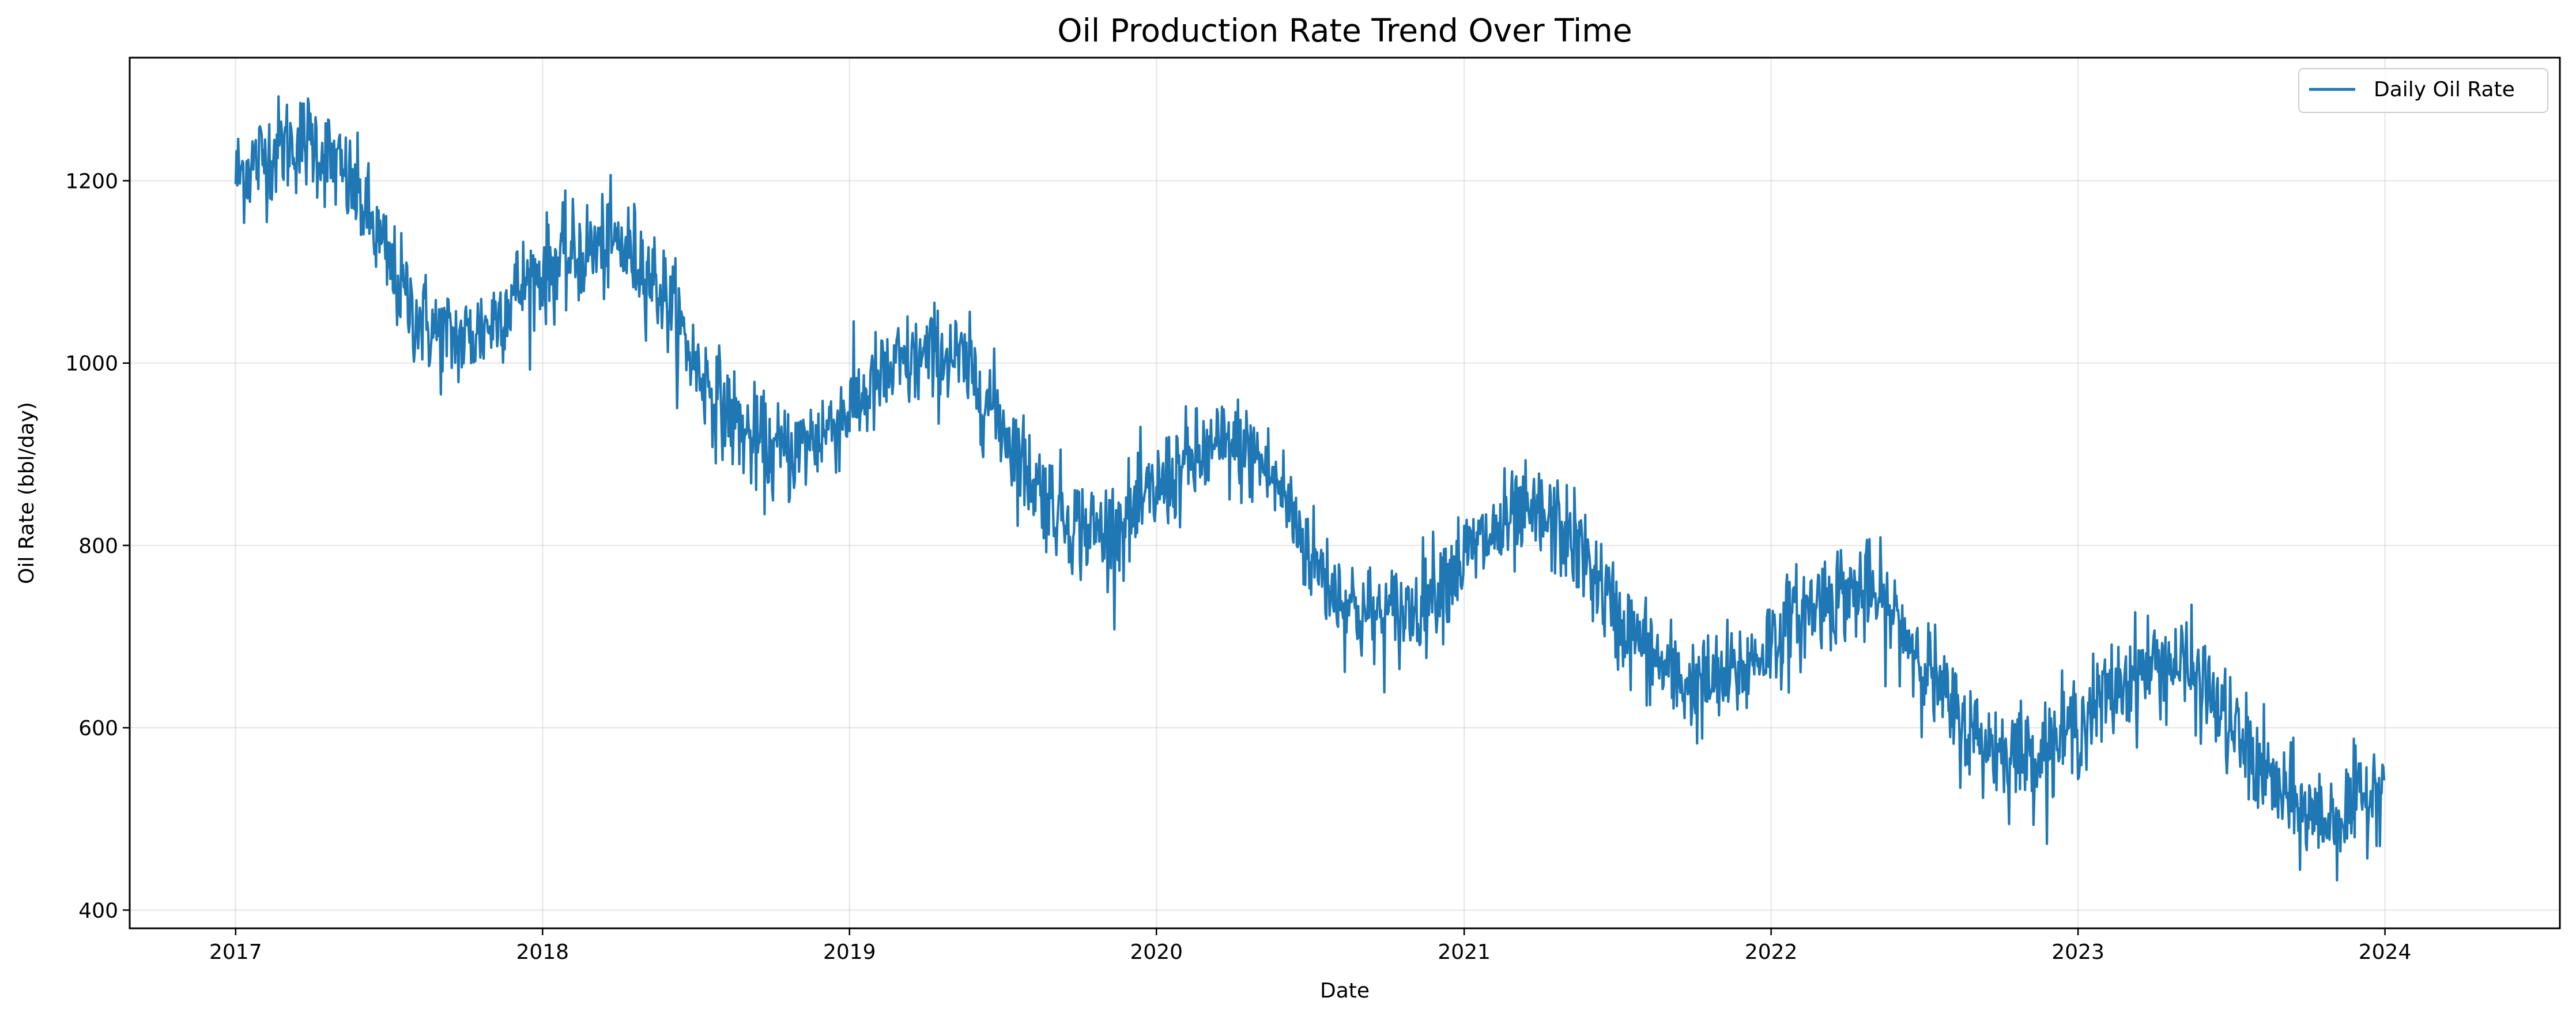  Describe the element at coordinates (1771, 952) in the screenshot. I see `x-tick-label: 2022` at that location.